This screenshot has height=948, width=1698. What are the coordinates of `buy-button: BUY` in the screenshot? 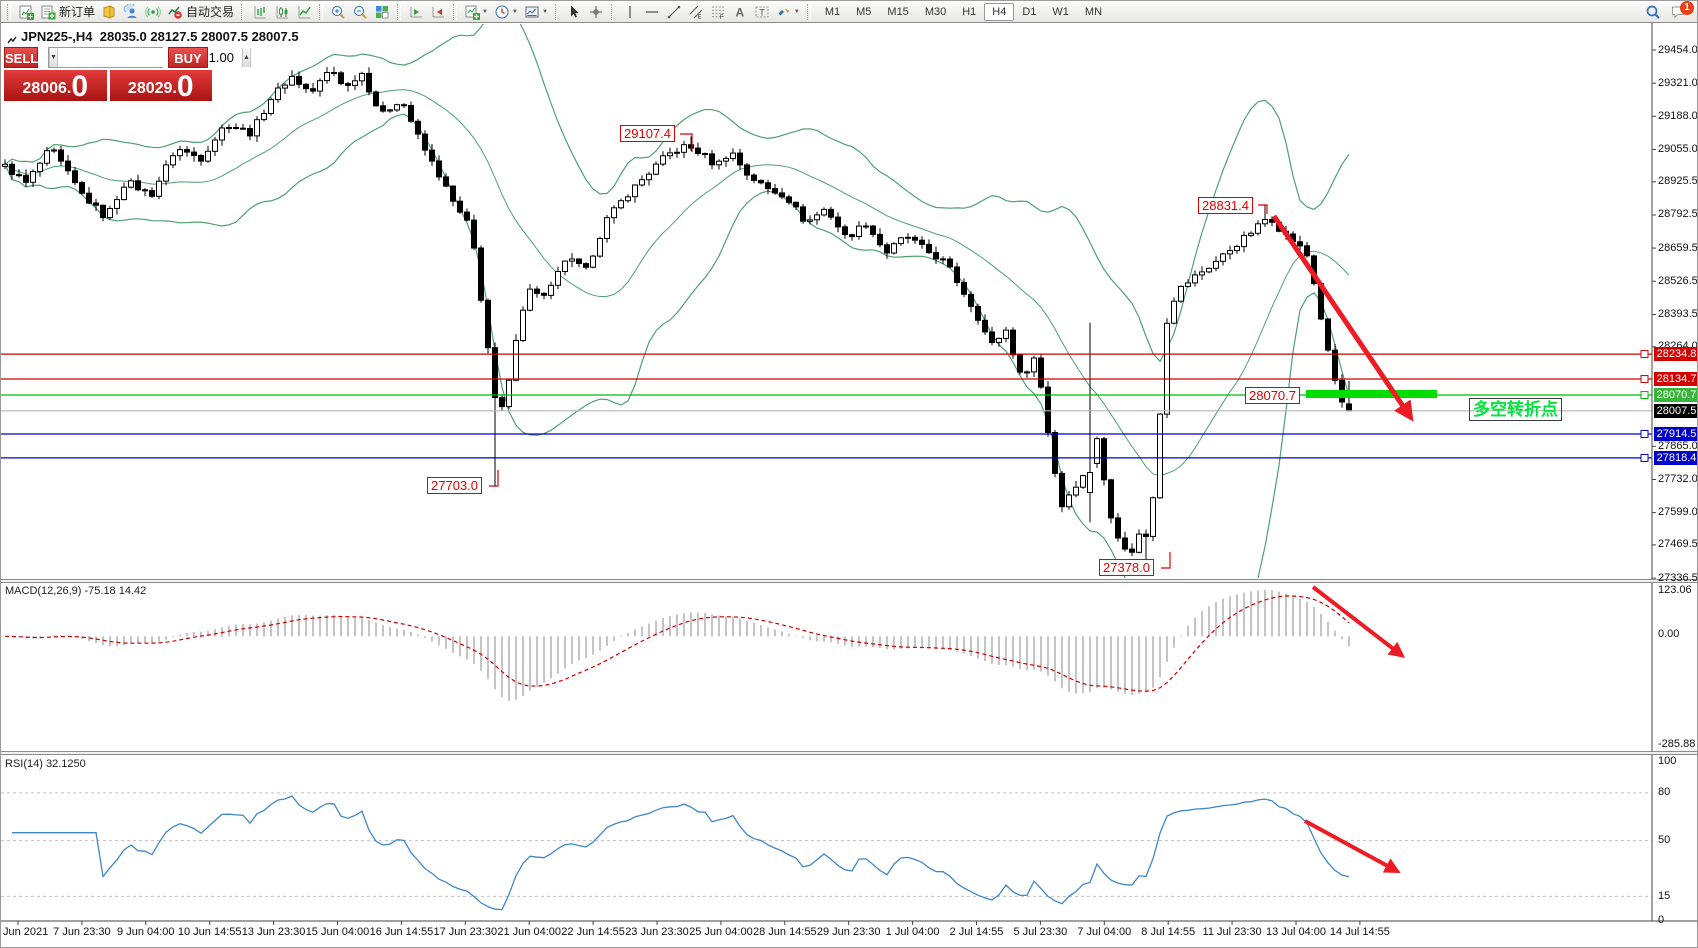 It's located at (188, 57).